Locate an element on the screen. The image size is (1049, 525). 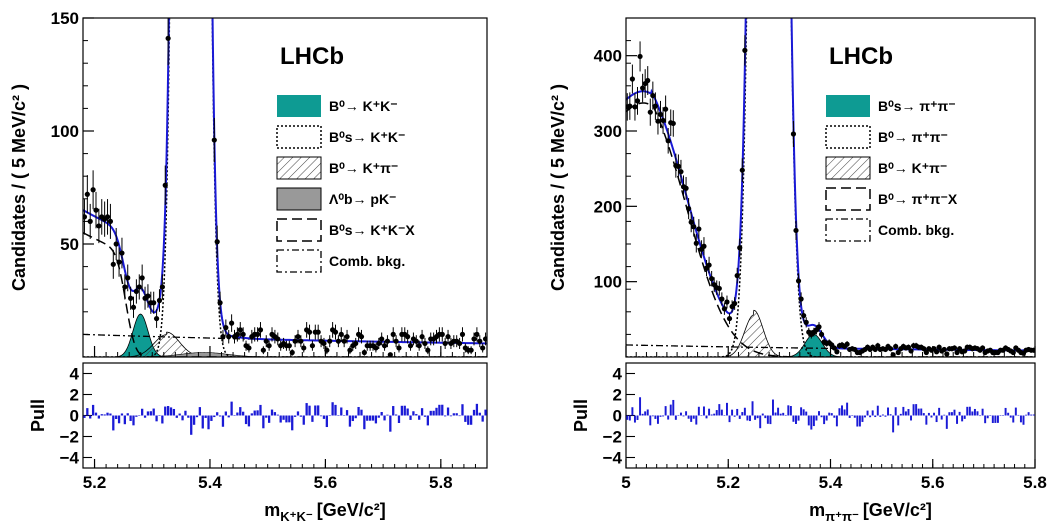
x-tick-label: 5.6 is located at coordinates (933, 482).